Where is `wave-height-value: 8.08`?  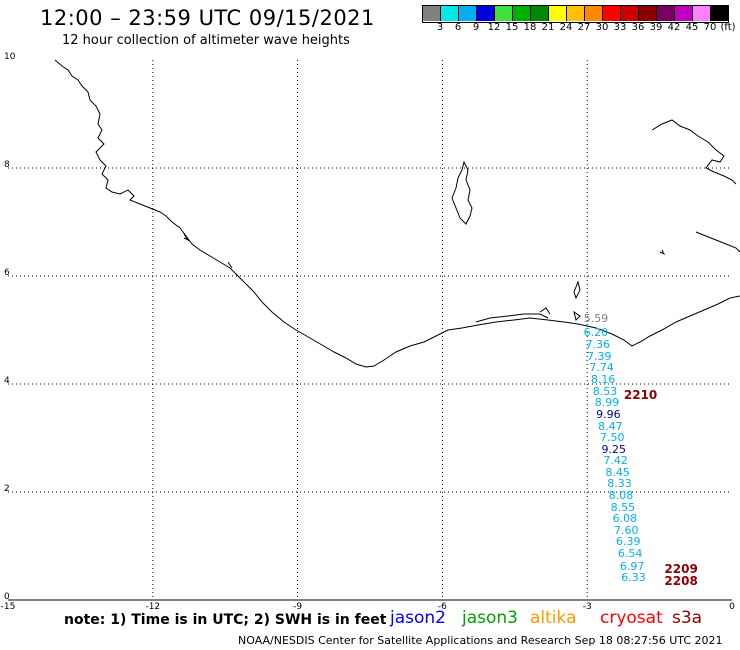 wave-height-value: 8.08 is located at coordinates (621, 495).